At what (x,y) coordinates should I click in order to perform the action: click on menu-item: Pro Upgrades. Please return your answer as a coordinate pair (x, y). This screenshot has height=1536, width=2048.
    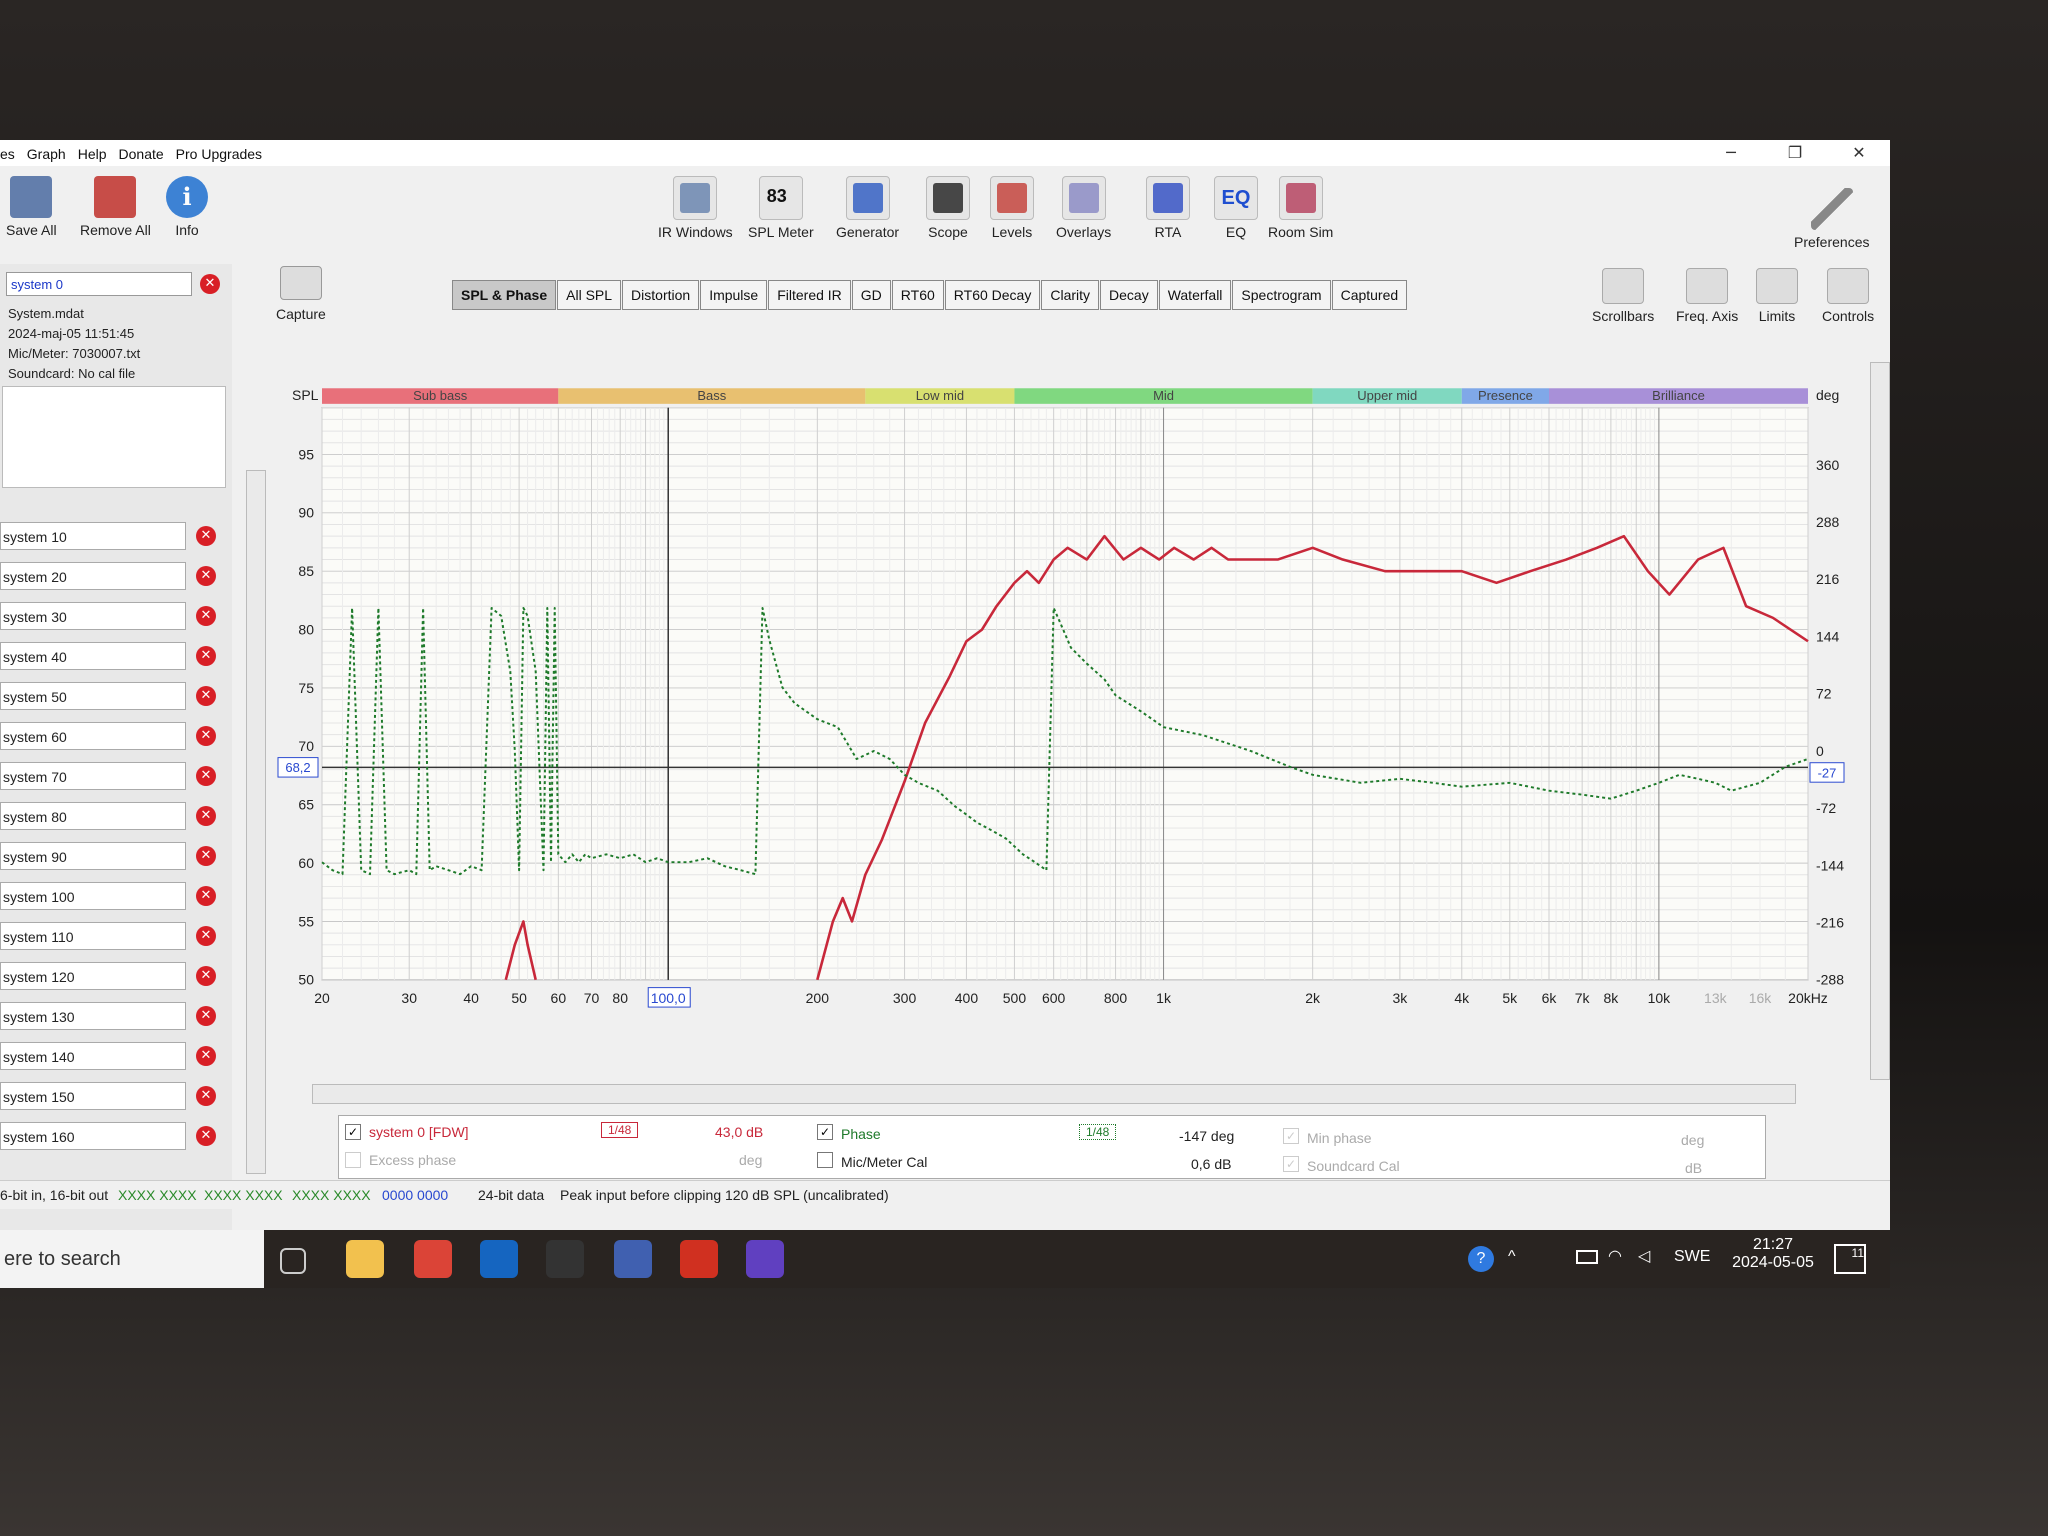
    Looking at the image, I should click on (219, 154).